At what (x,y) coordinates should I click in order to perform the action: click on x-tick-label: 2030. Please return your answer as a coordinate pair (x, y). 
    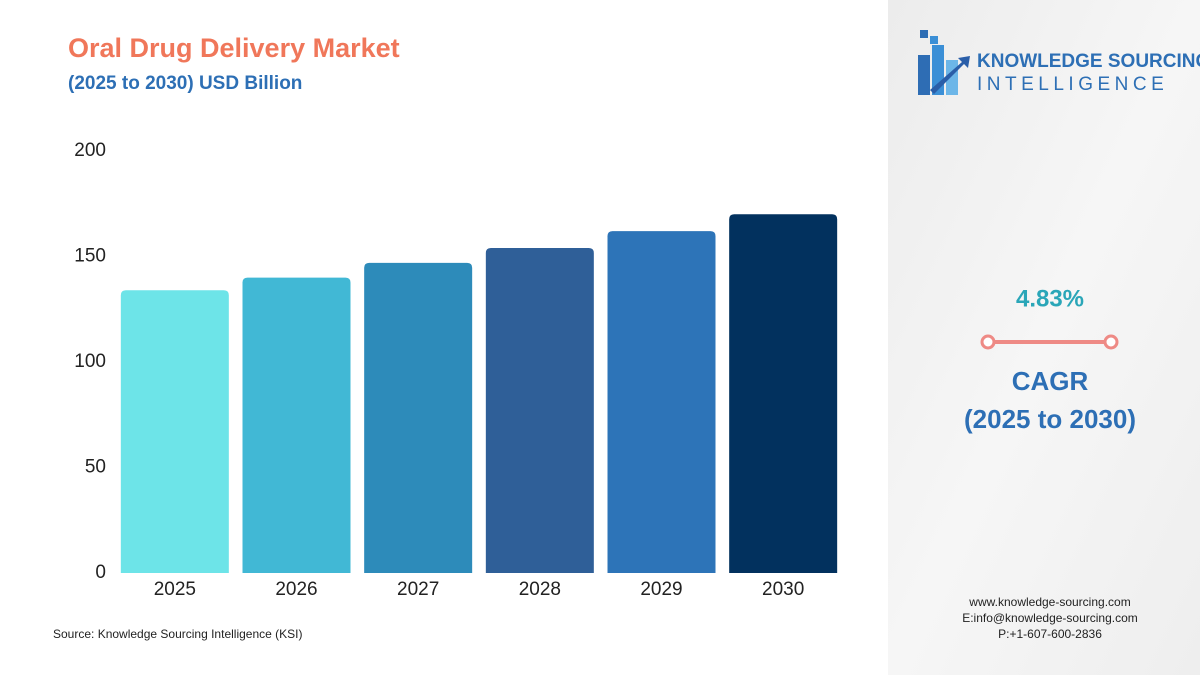
    Looking at the image, I should click on (783, 589).